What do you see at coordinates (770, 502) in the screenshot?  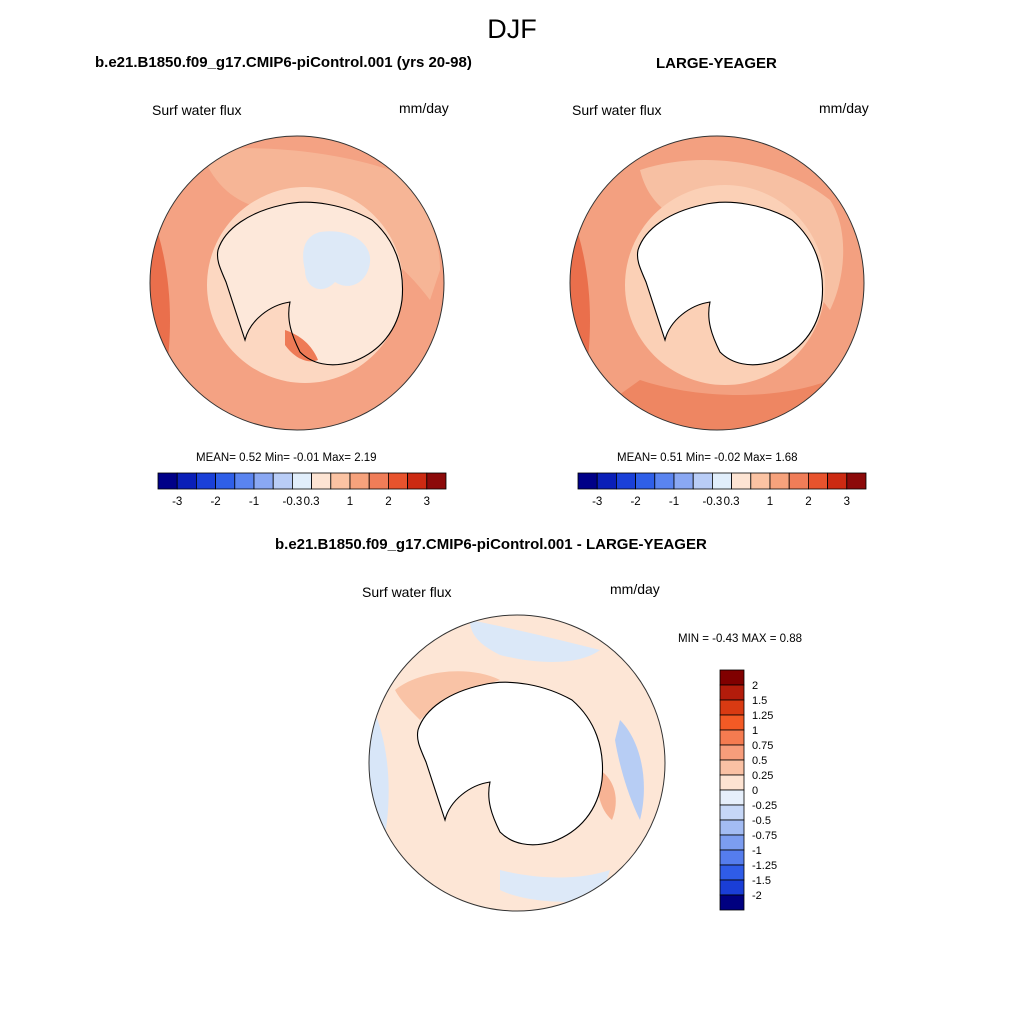 I see `panel2-colorbar-tick-label: 1` at bounding box center [770, 502].